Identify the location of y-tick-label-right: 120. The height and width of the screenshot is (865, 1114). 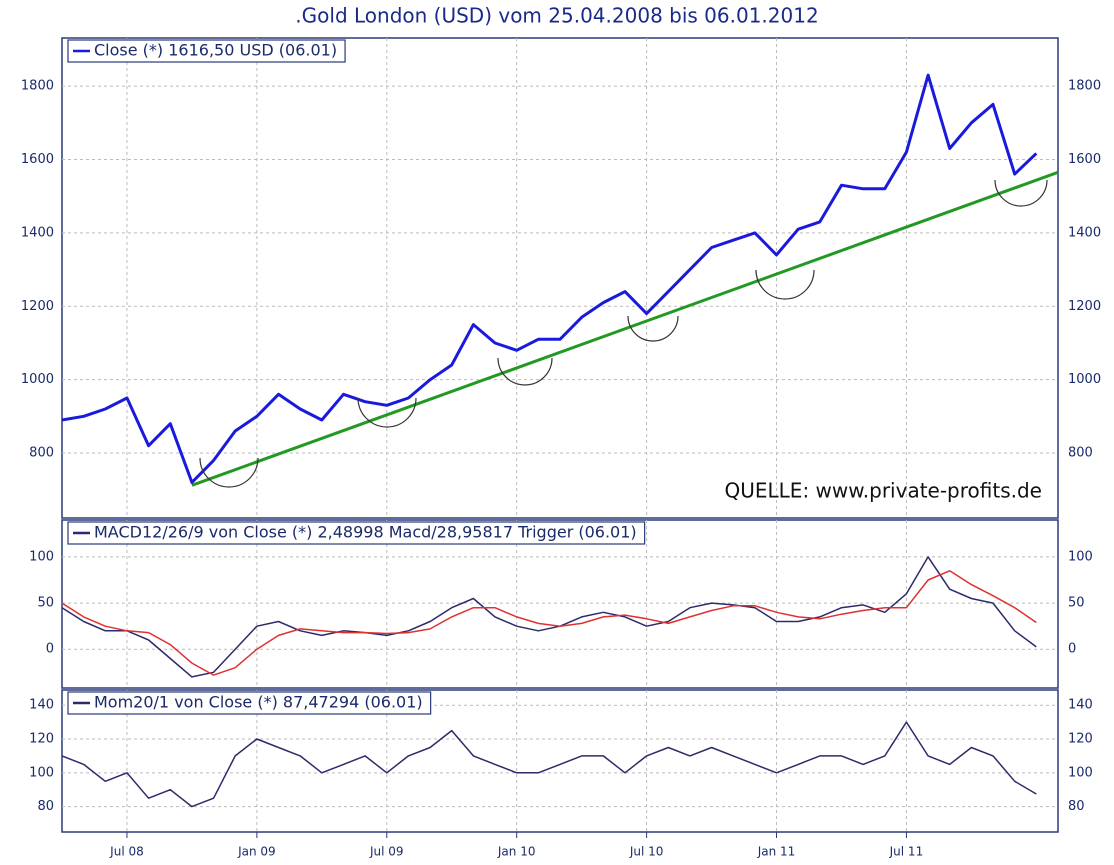
(1080, 739).